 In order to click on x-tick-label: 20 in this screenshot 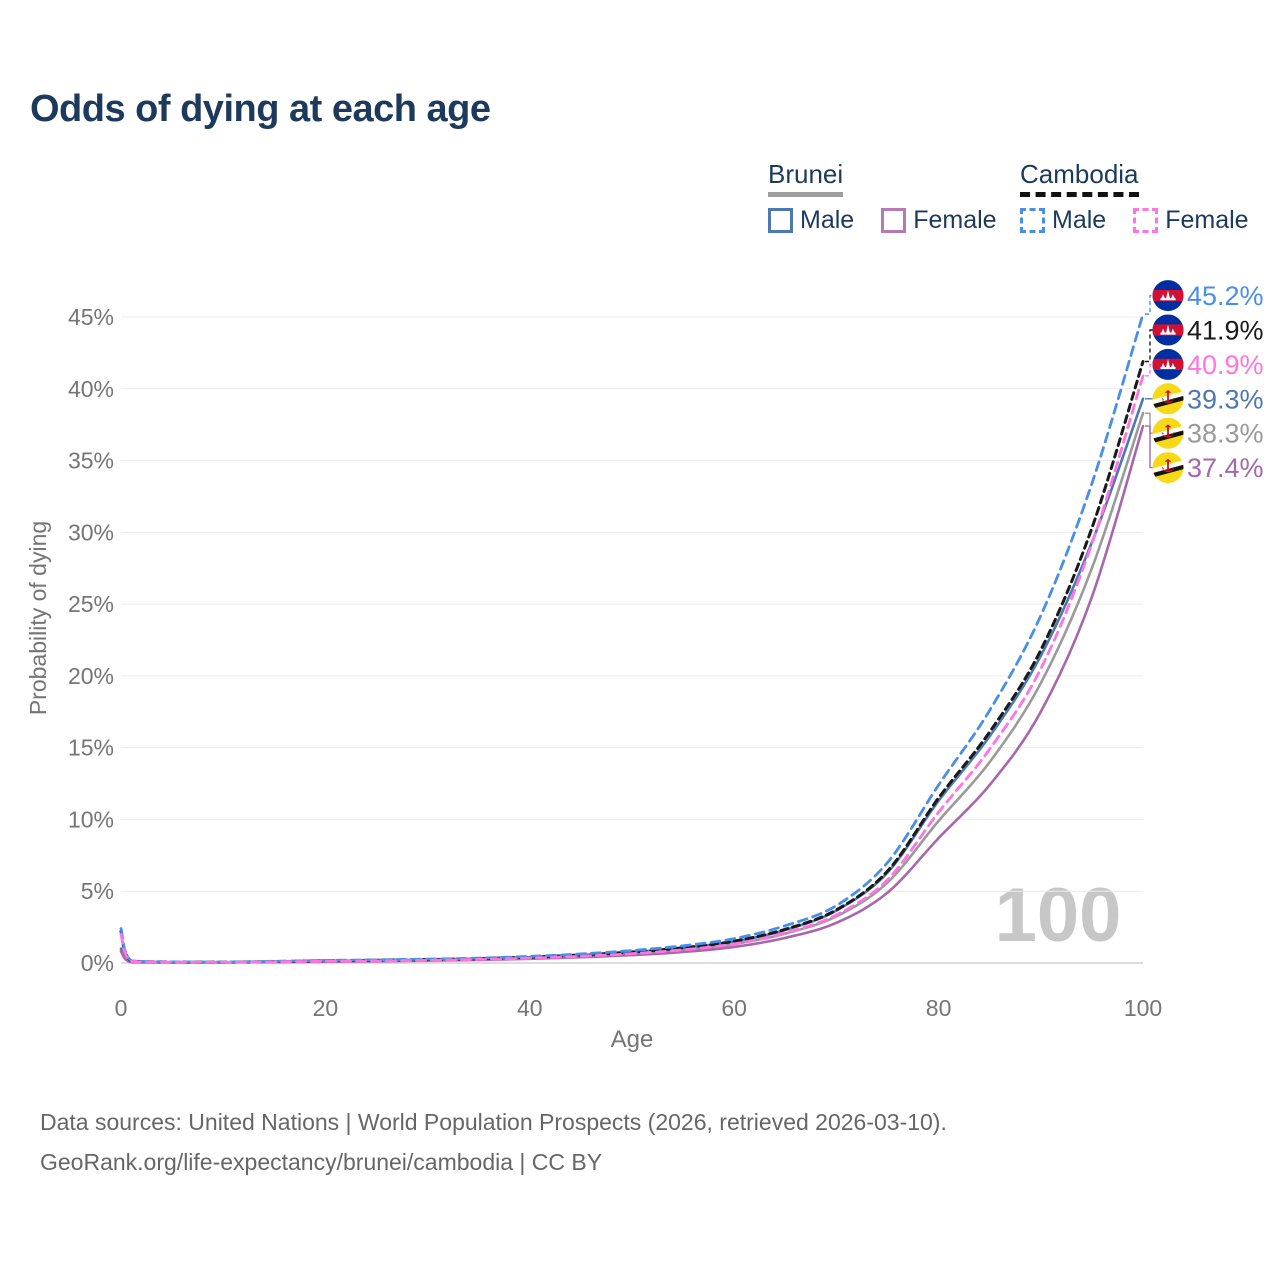, I will do `click(326, 1008)`.